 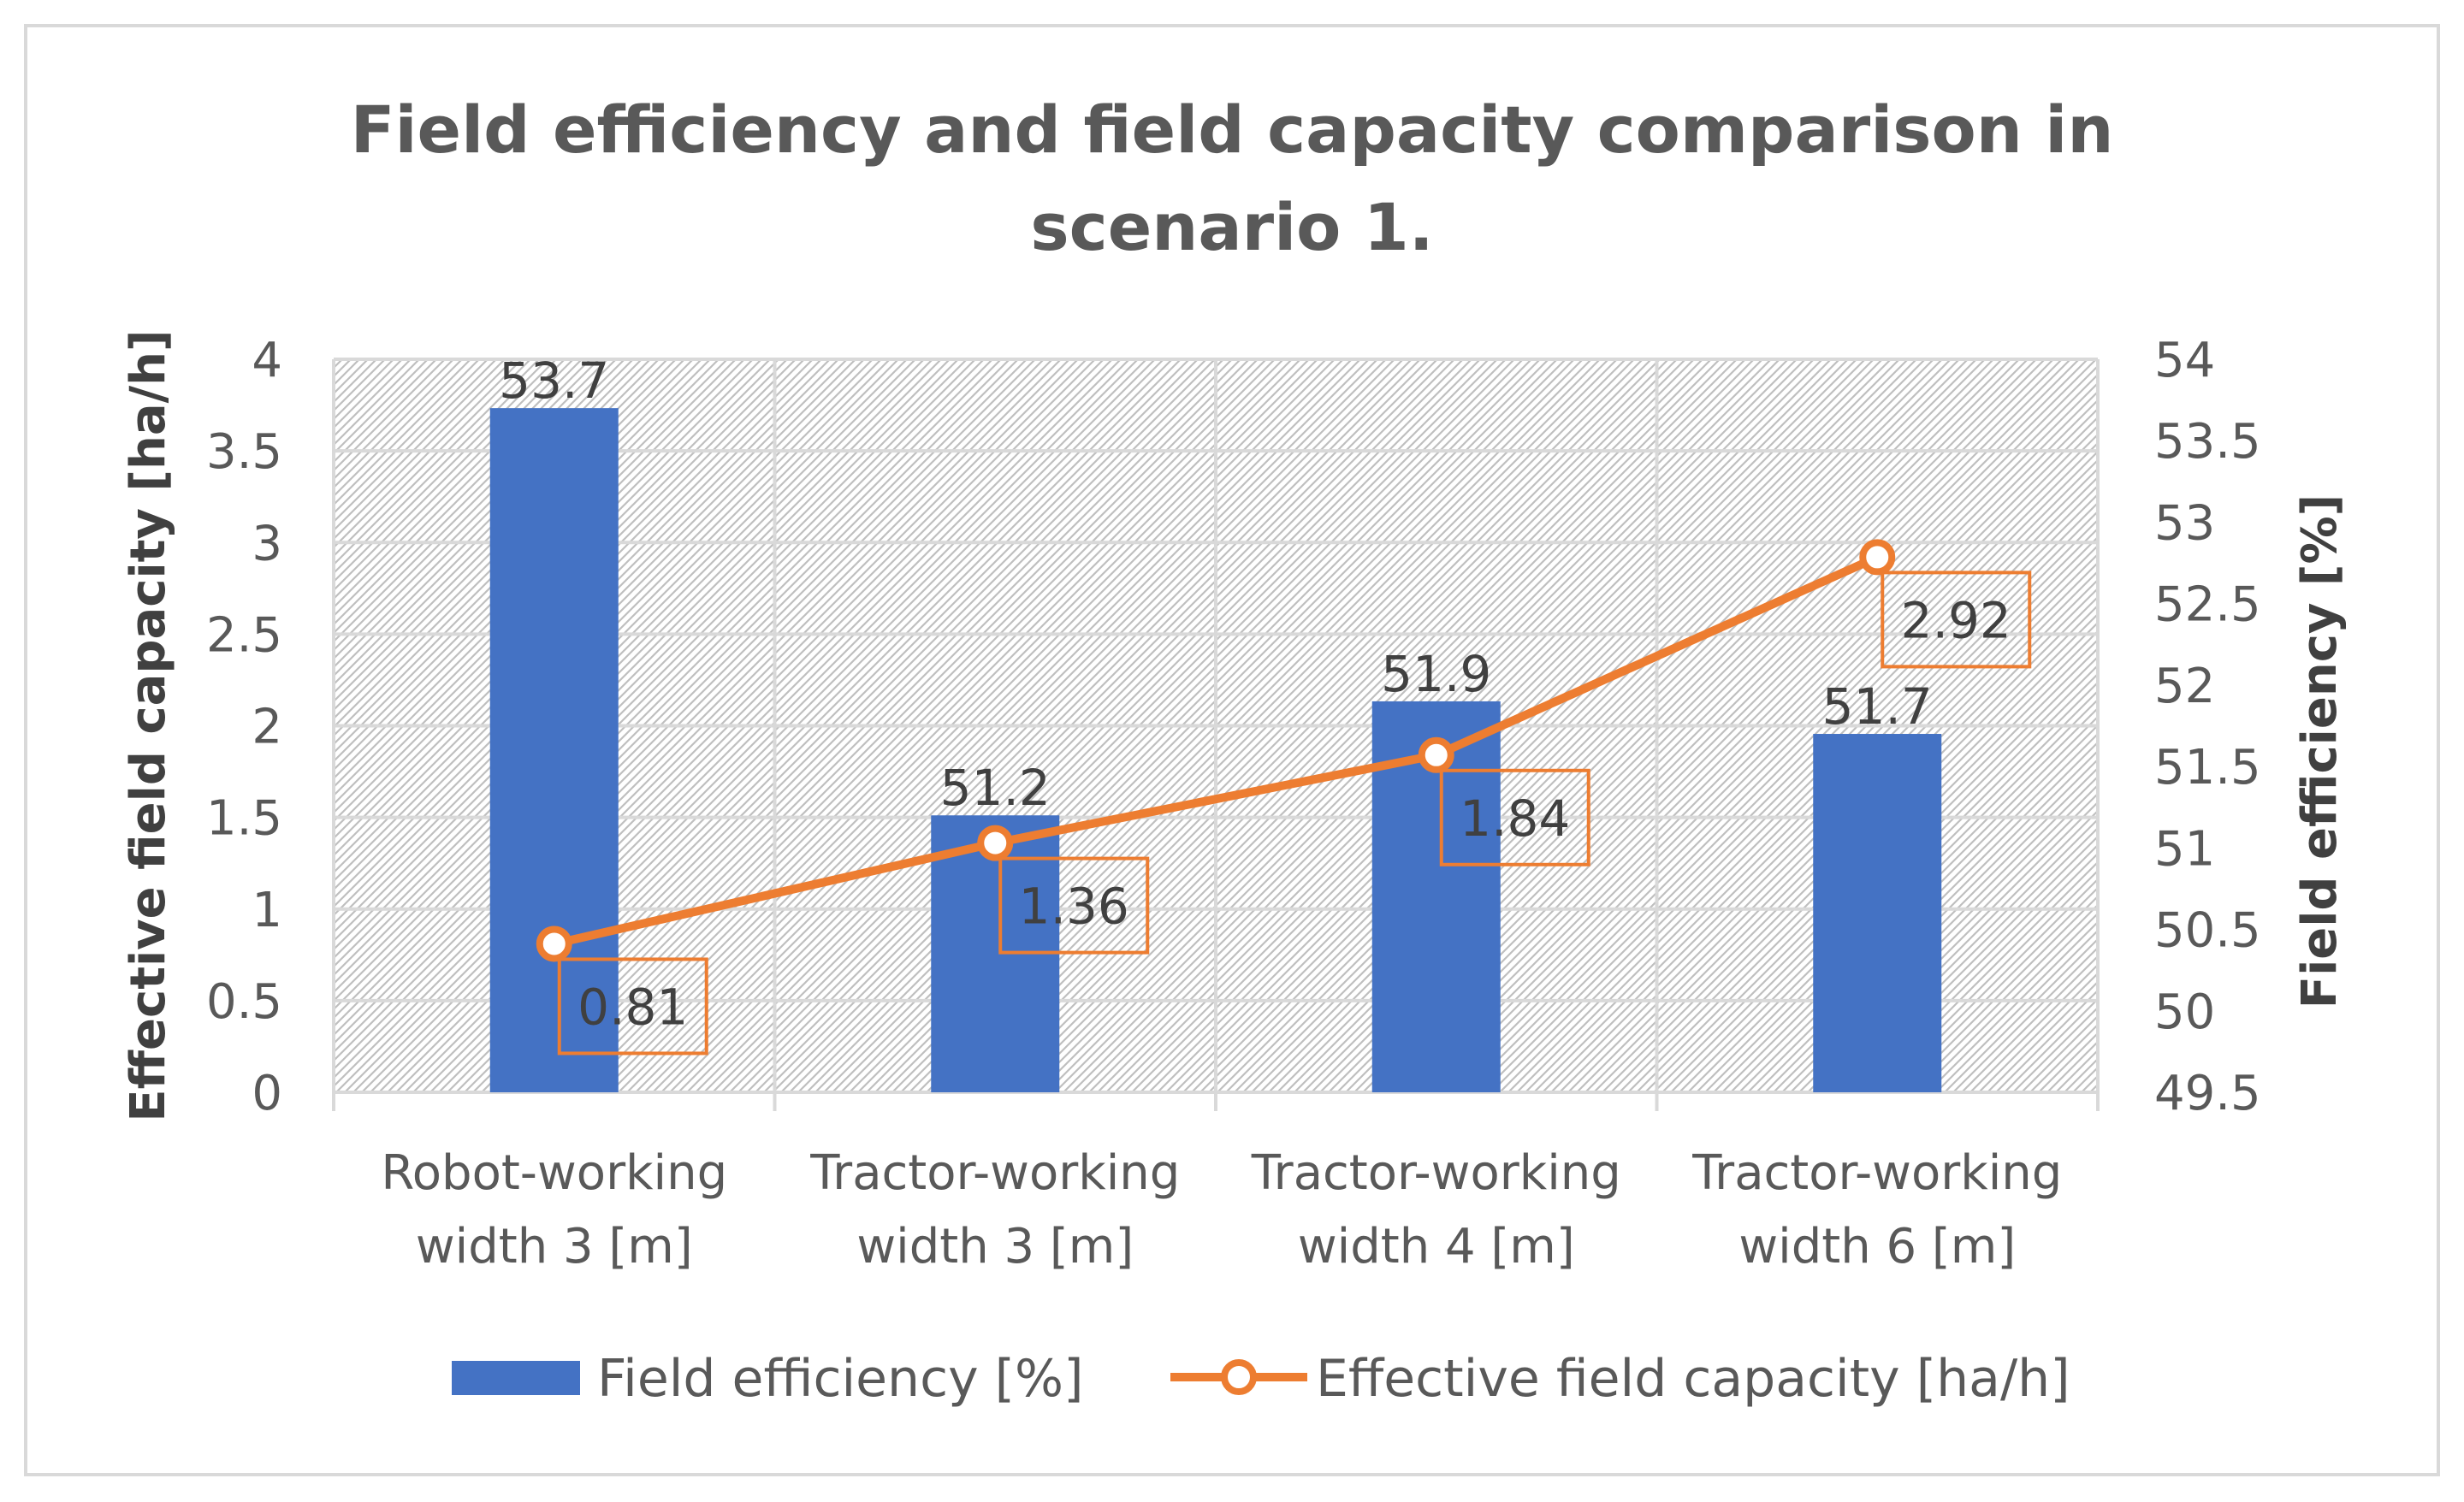 I want to click on right-axis-tick-label: 54, so click(x=2184, y=360).